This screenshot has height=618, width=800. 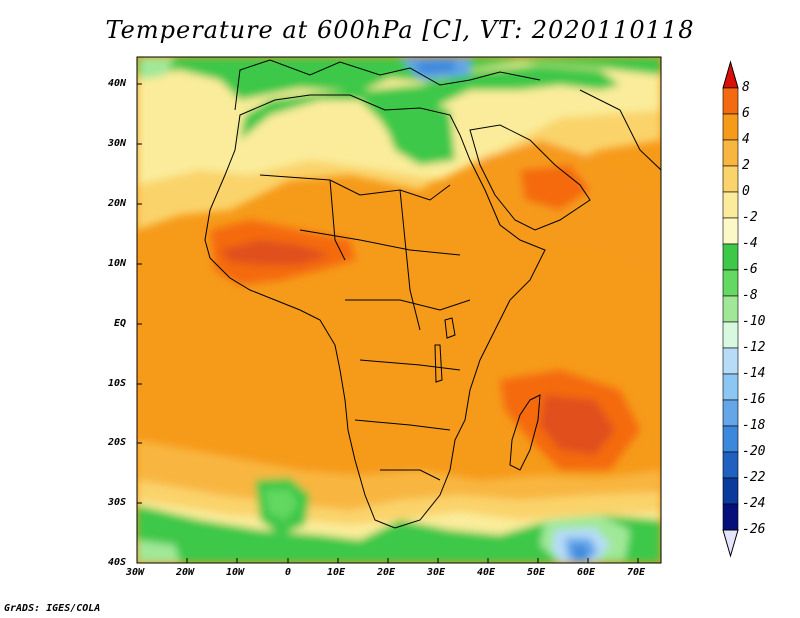 I want to click on credit-text: GrADS: IGES/COLA, so click(x=52, y=608).